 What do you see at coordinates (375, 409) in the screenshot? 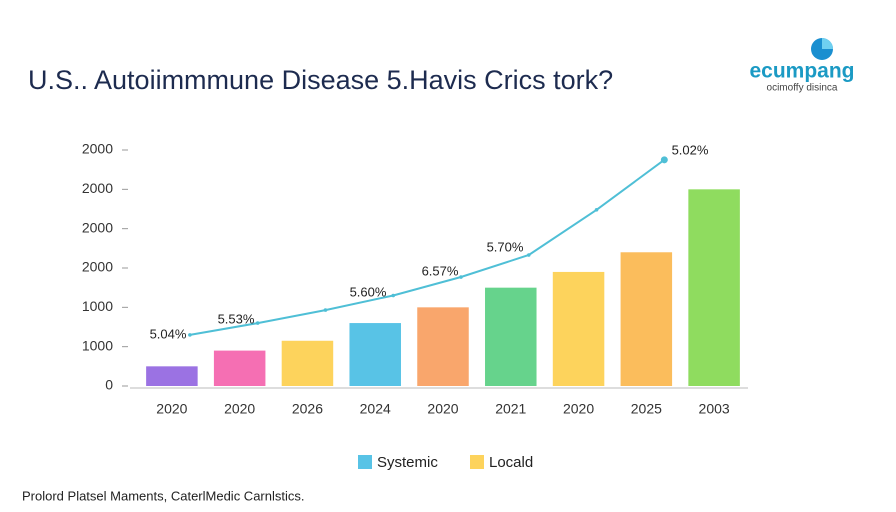
I see `x-tick-label: 2024` at bounding box center [375, 409].